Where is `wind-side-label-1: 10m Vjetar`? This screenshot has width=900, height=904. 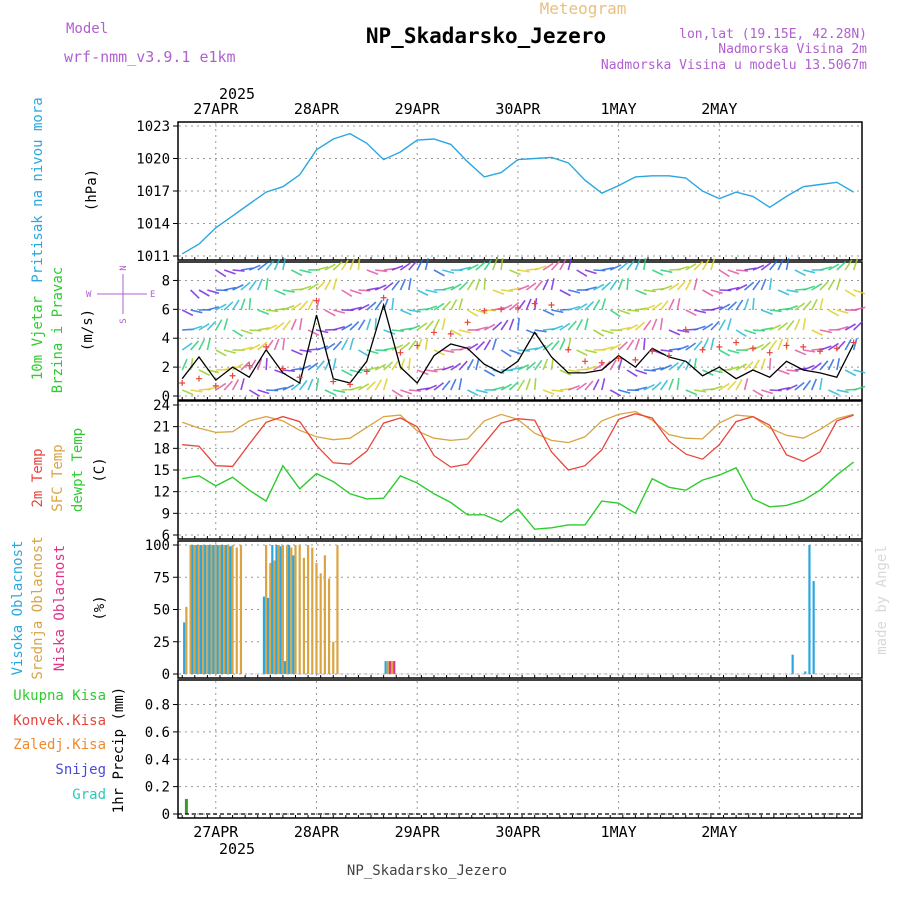 wind-side-label-1: 10m Vjetar is located at coordinates (38, 338).